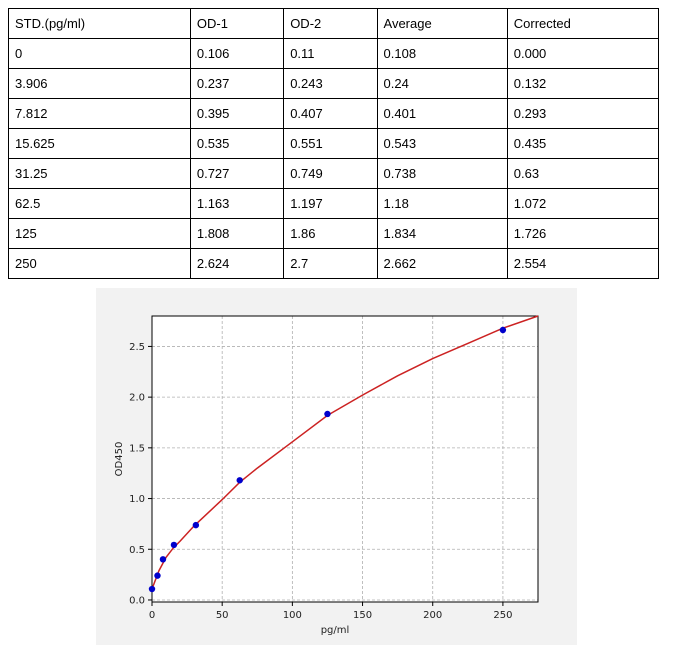 The image size is (692, 645). I want to click on table-row: 62.5 1.163 1.197 1.18 1.072, so click(334, 203).